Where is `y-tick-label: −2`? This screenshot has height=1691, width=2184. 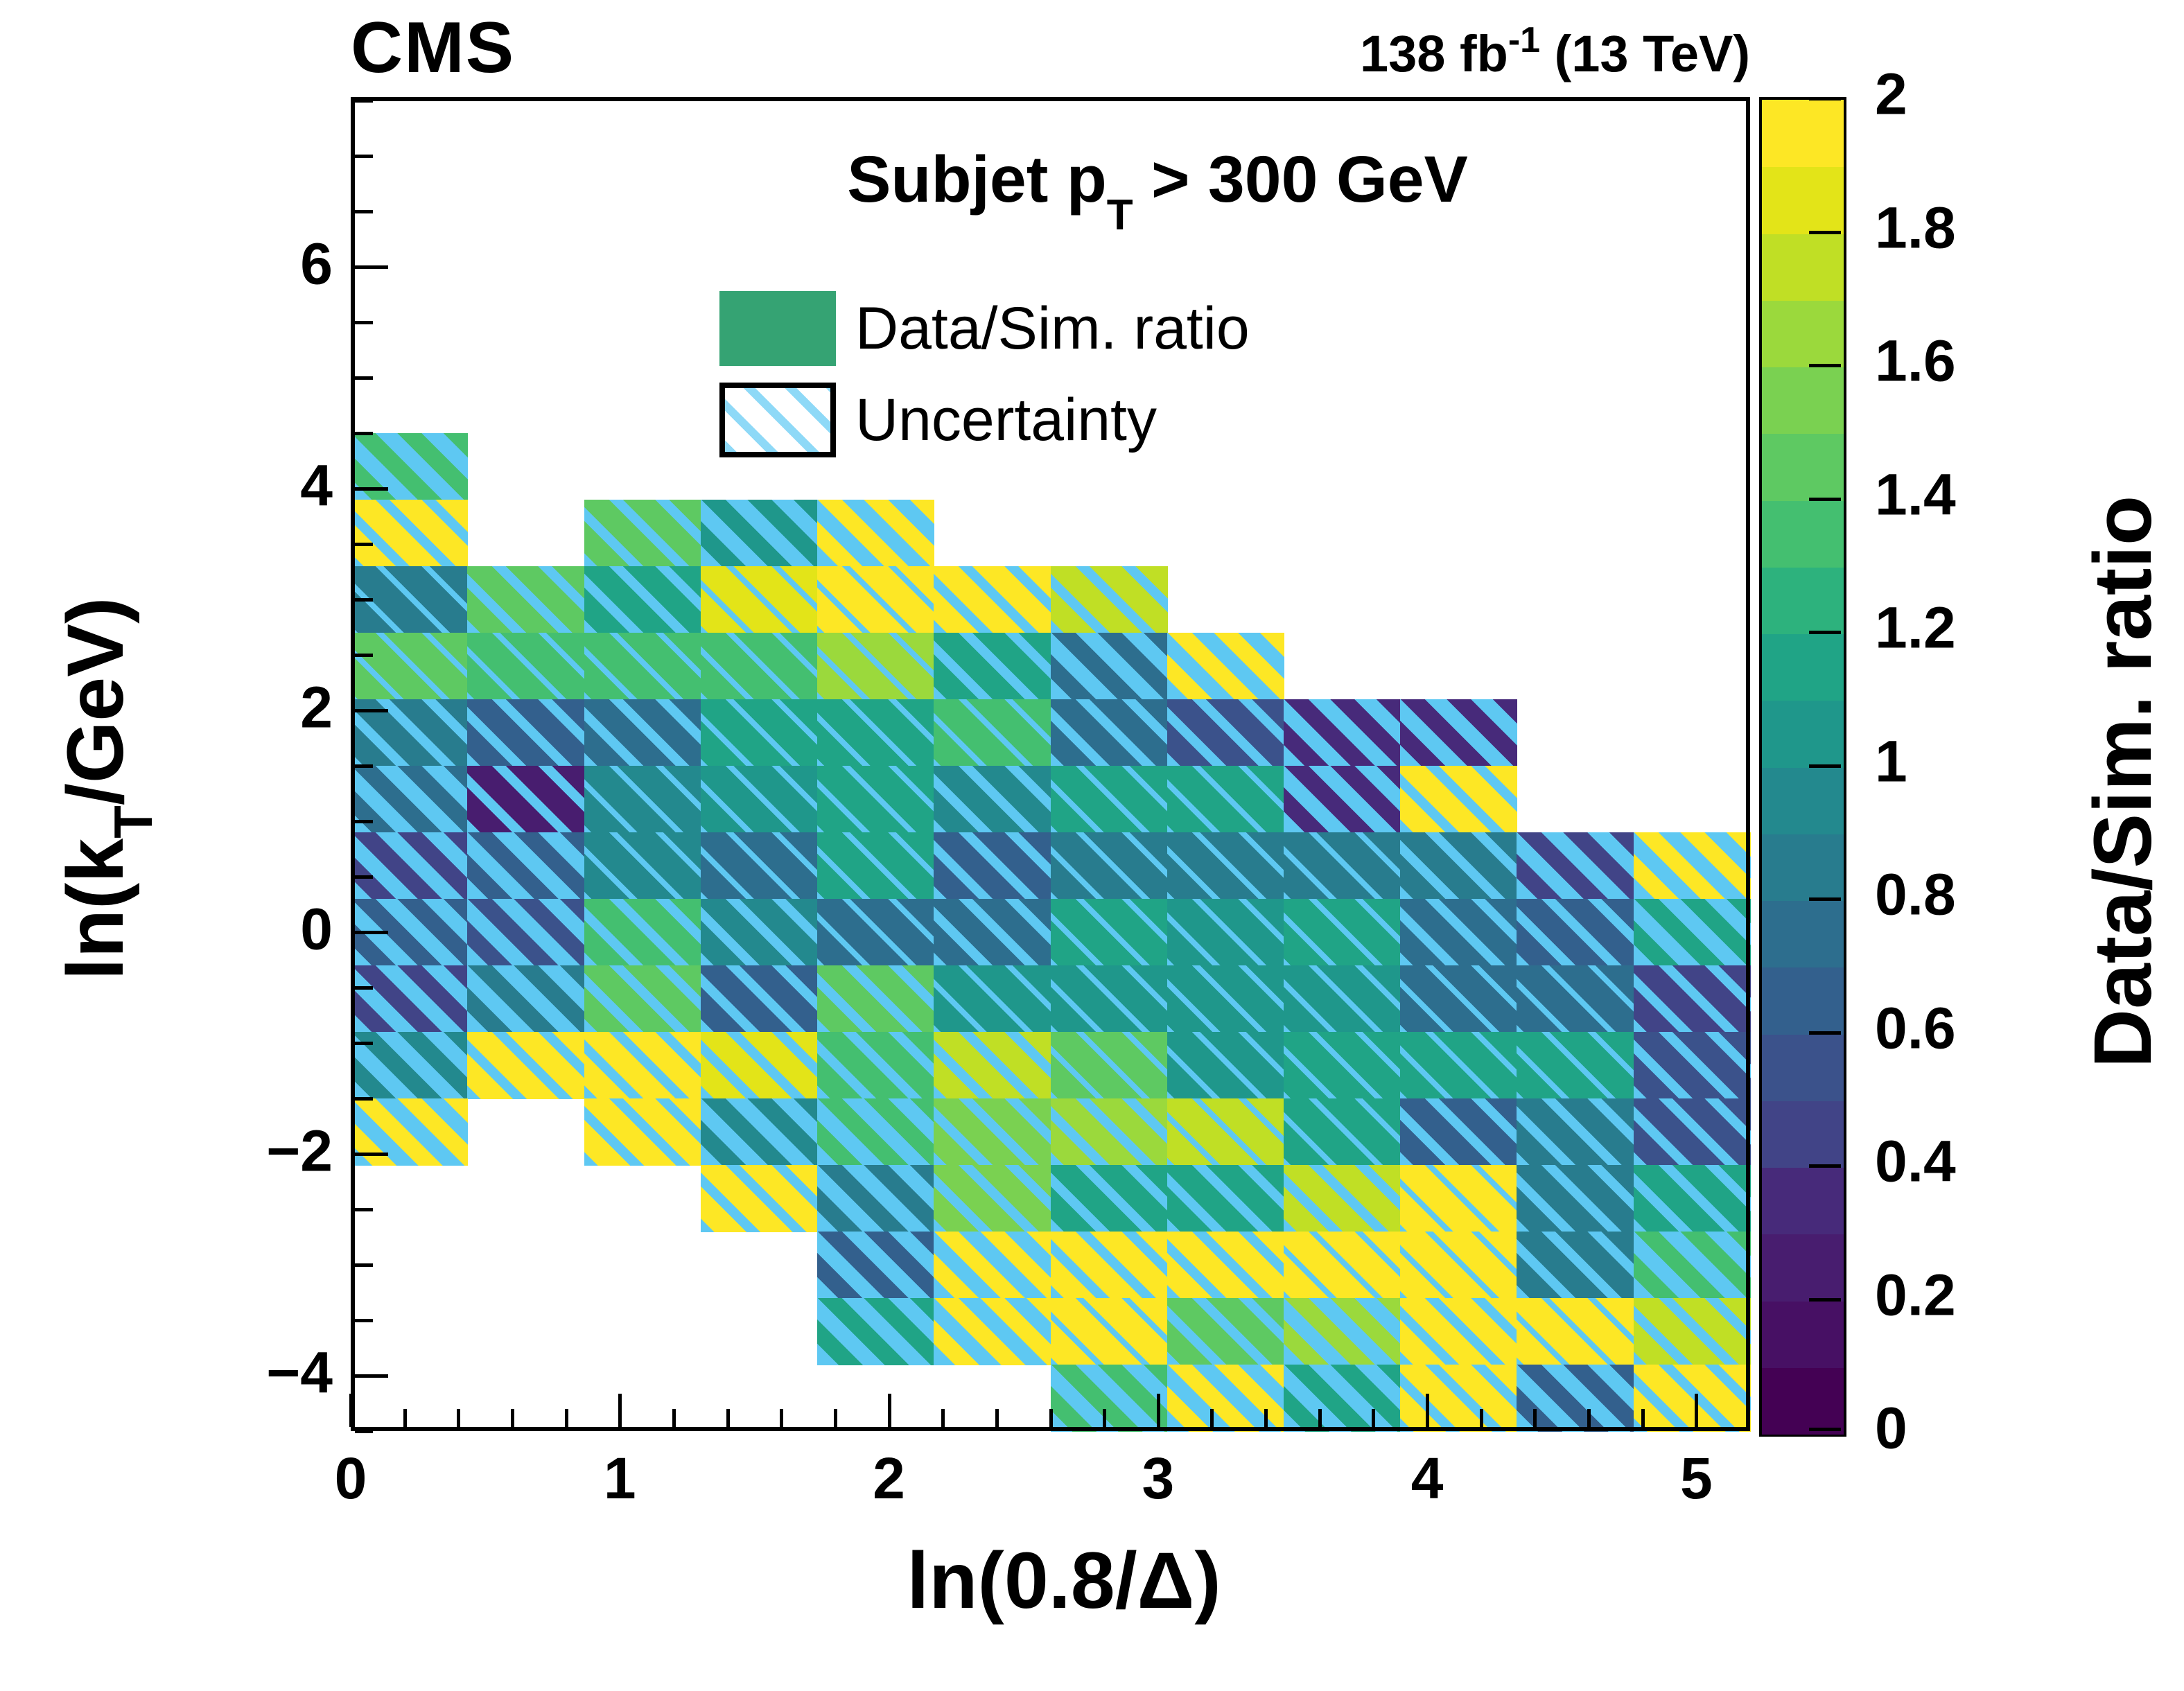 y-tick-label: −2 is located at coordinates (299, 1151).